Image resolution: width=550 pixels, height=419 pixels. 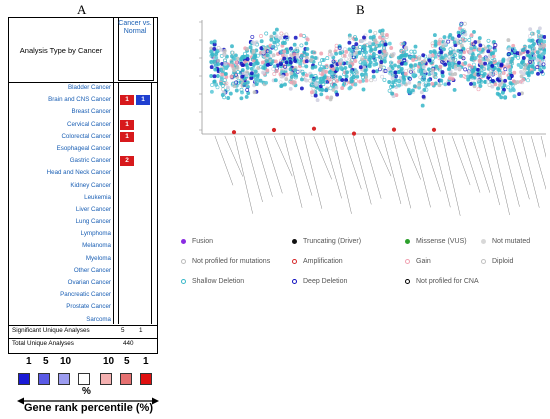 What do you see at coordinates (326, 241) in the screenshot?
I see `legend-item: Truncating (Driver)` at bounding box center [326, 241].